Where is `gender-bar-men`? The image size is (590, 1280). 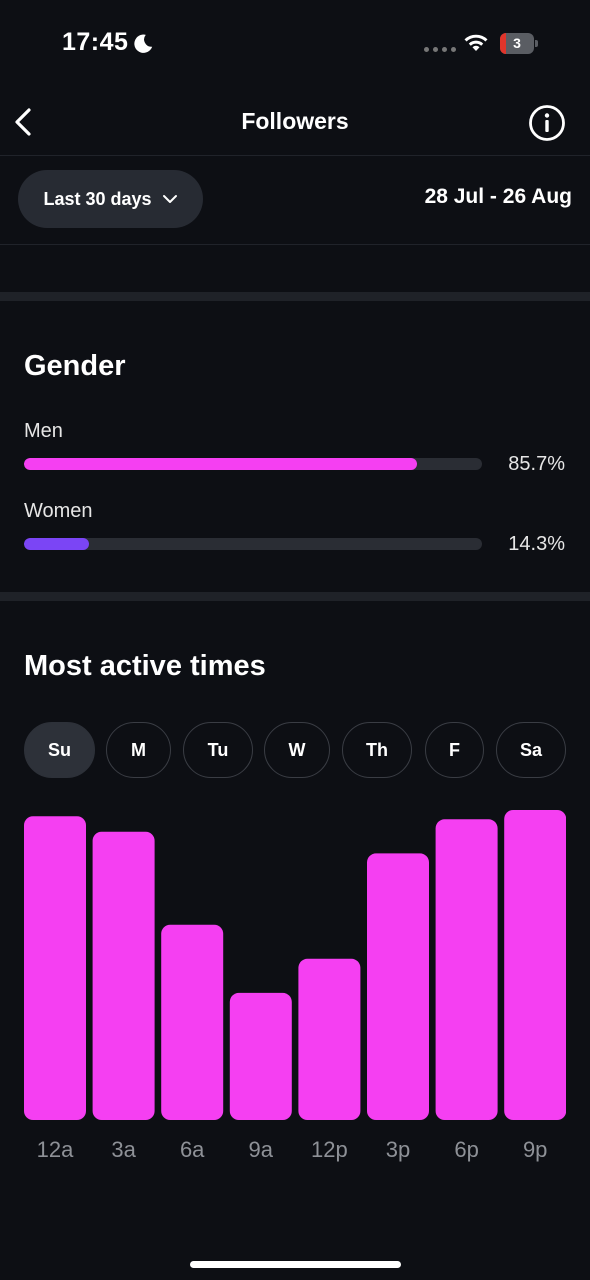 gender-bar-men is located at coordinates (253, 464).